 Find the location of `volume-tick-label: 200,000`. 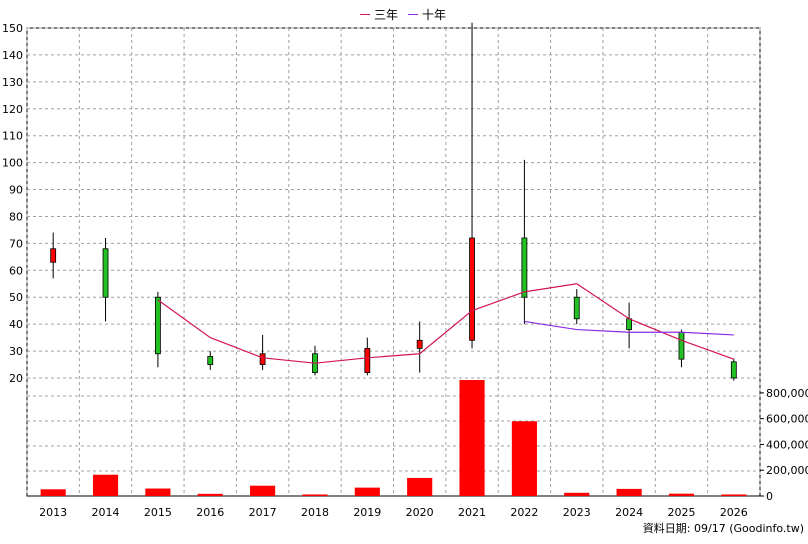

volume-tick-label: 200,000 is located at coordinates (787, 470).